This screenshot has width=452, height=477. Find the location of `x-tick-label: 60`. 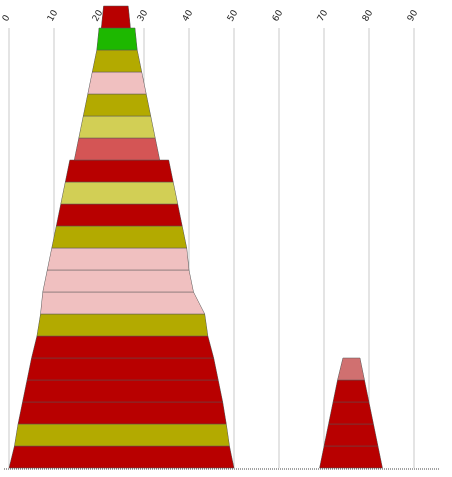

x-tick-label: 60 is located at coordinates (278, 15).